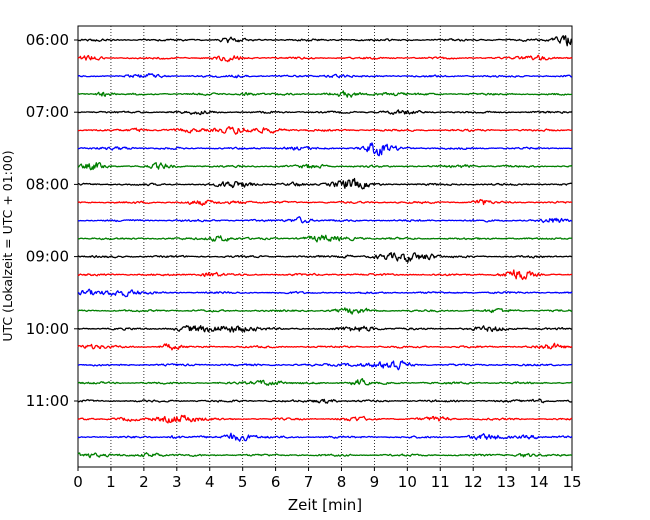 Image resolution: width=650 pixels, height=520 pixels. What do you see at coordinates (47, 184) in the screenshot?
I see `y-tick-label: 08:00` at bounding box center [47, 184].